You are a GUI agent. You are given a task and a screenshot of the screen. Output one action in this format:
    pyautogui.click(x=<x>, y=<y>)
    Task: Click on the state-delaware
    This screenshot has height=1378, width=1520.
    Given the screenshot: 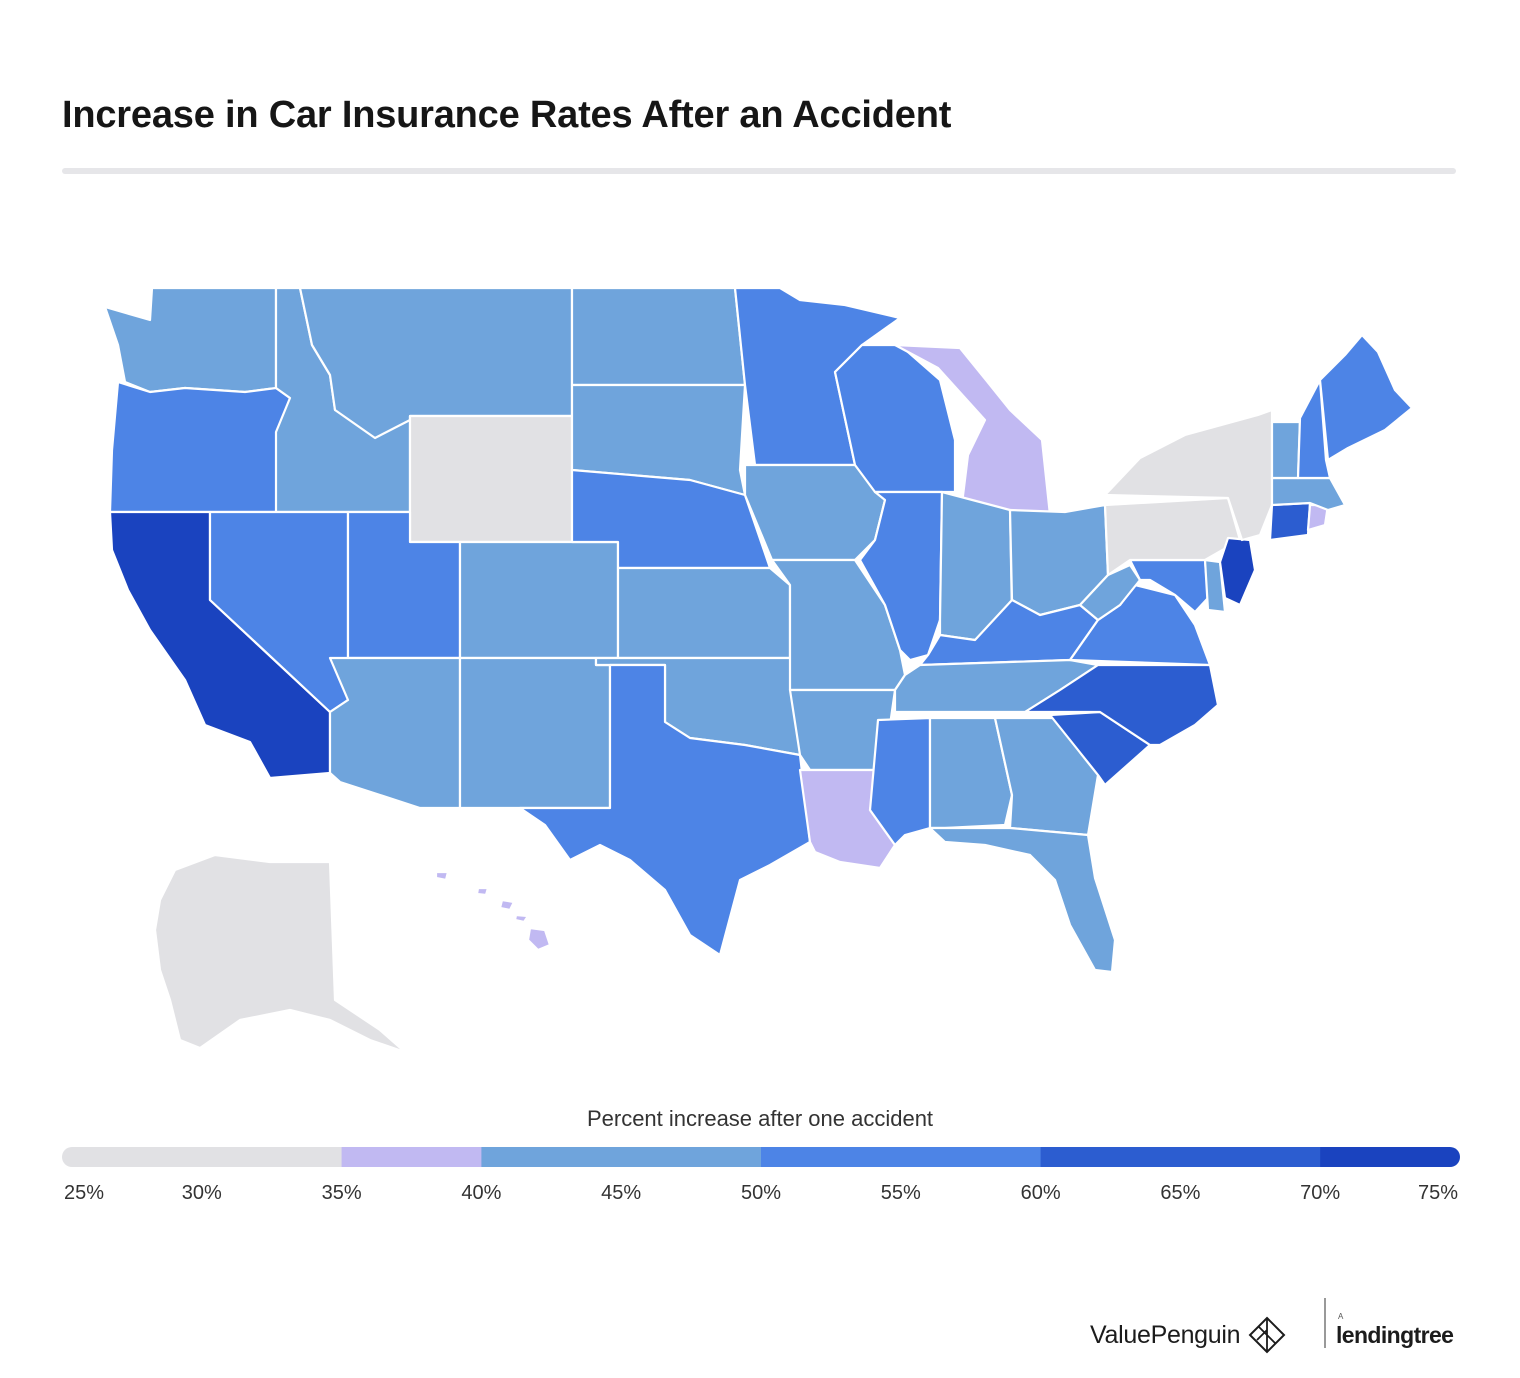 What is the action you would take?
    pyautogui.click(x=1215, y=586)
    